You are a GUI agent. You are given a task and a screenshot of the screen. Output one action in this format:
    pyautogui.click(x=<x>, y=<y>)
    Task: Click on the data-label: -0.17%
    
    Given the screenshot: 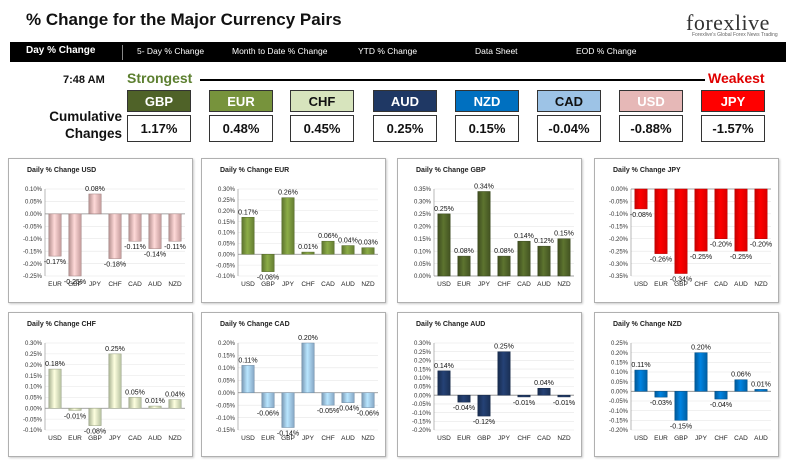 What is the action you would take?
    pyautogui.click(x=55, y=262)
    